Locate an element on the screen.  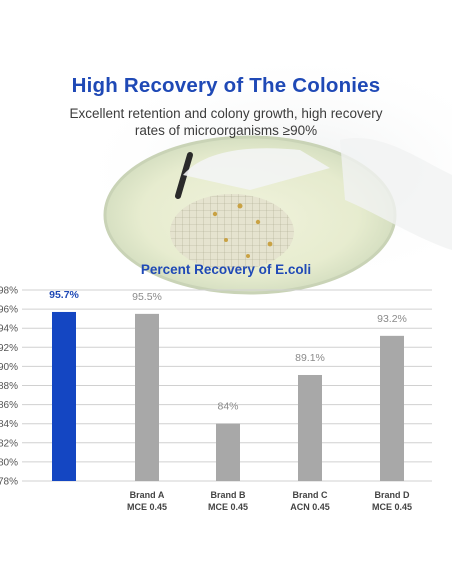
chart-title: Percent Recovery of E.coli is located at coordinates (226, 269).